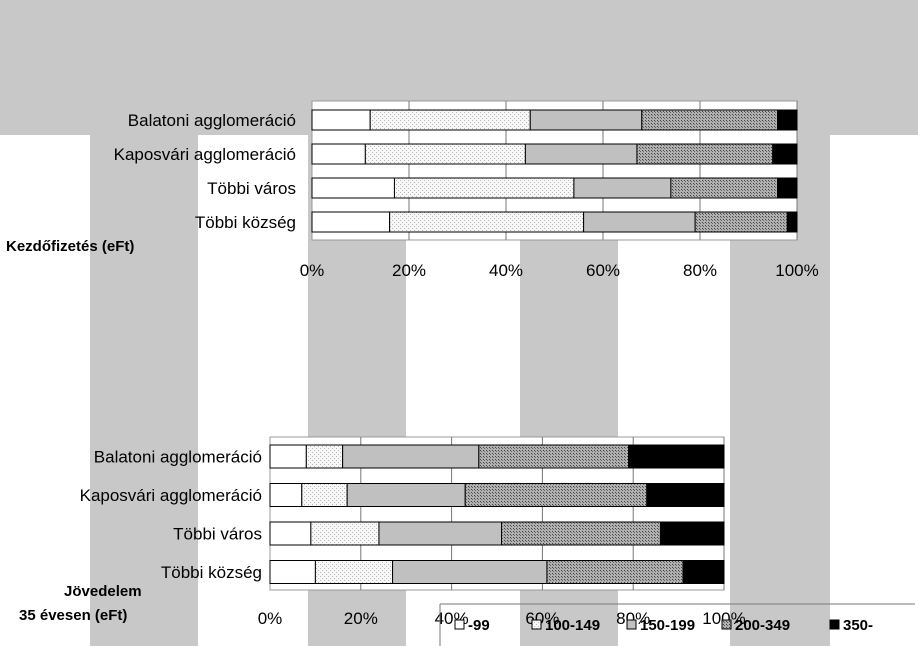 The width and height of the screenshot is (918, 646). Describe the element at coordinates (603, 270) in the screenshot. I see `x-tick-label: 60%` at that location.